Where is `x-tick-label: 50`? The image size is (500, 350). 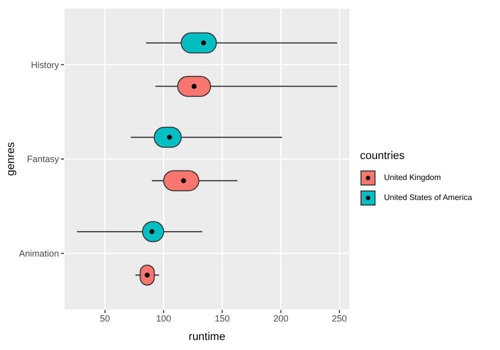
x-tick-label: 50 is located at coordinates (105, 318).